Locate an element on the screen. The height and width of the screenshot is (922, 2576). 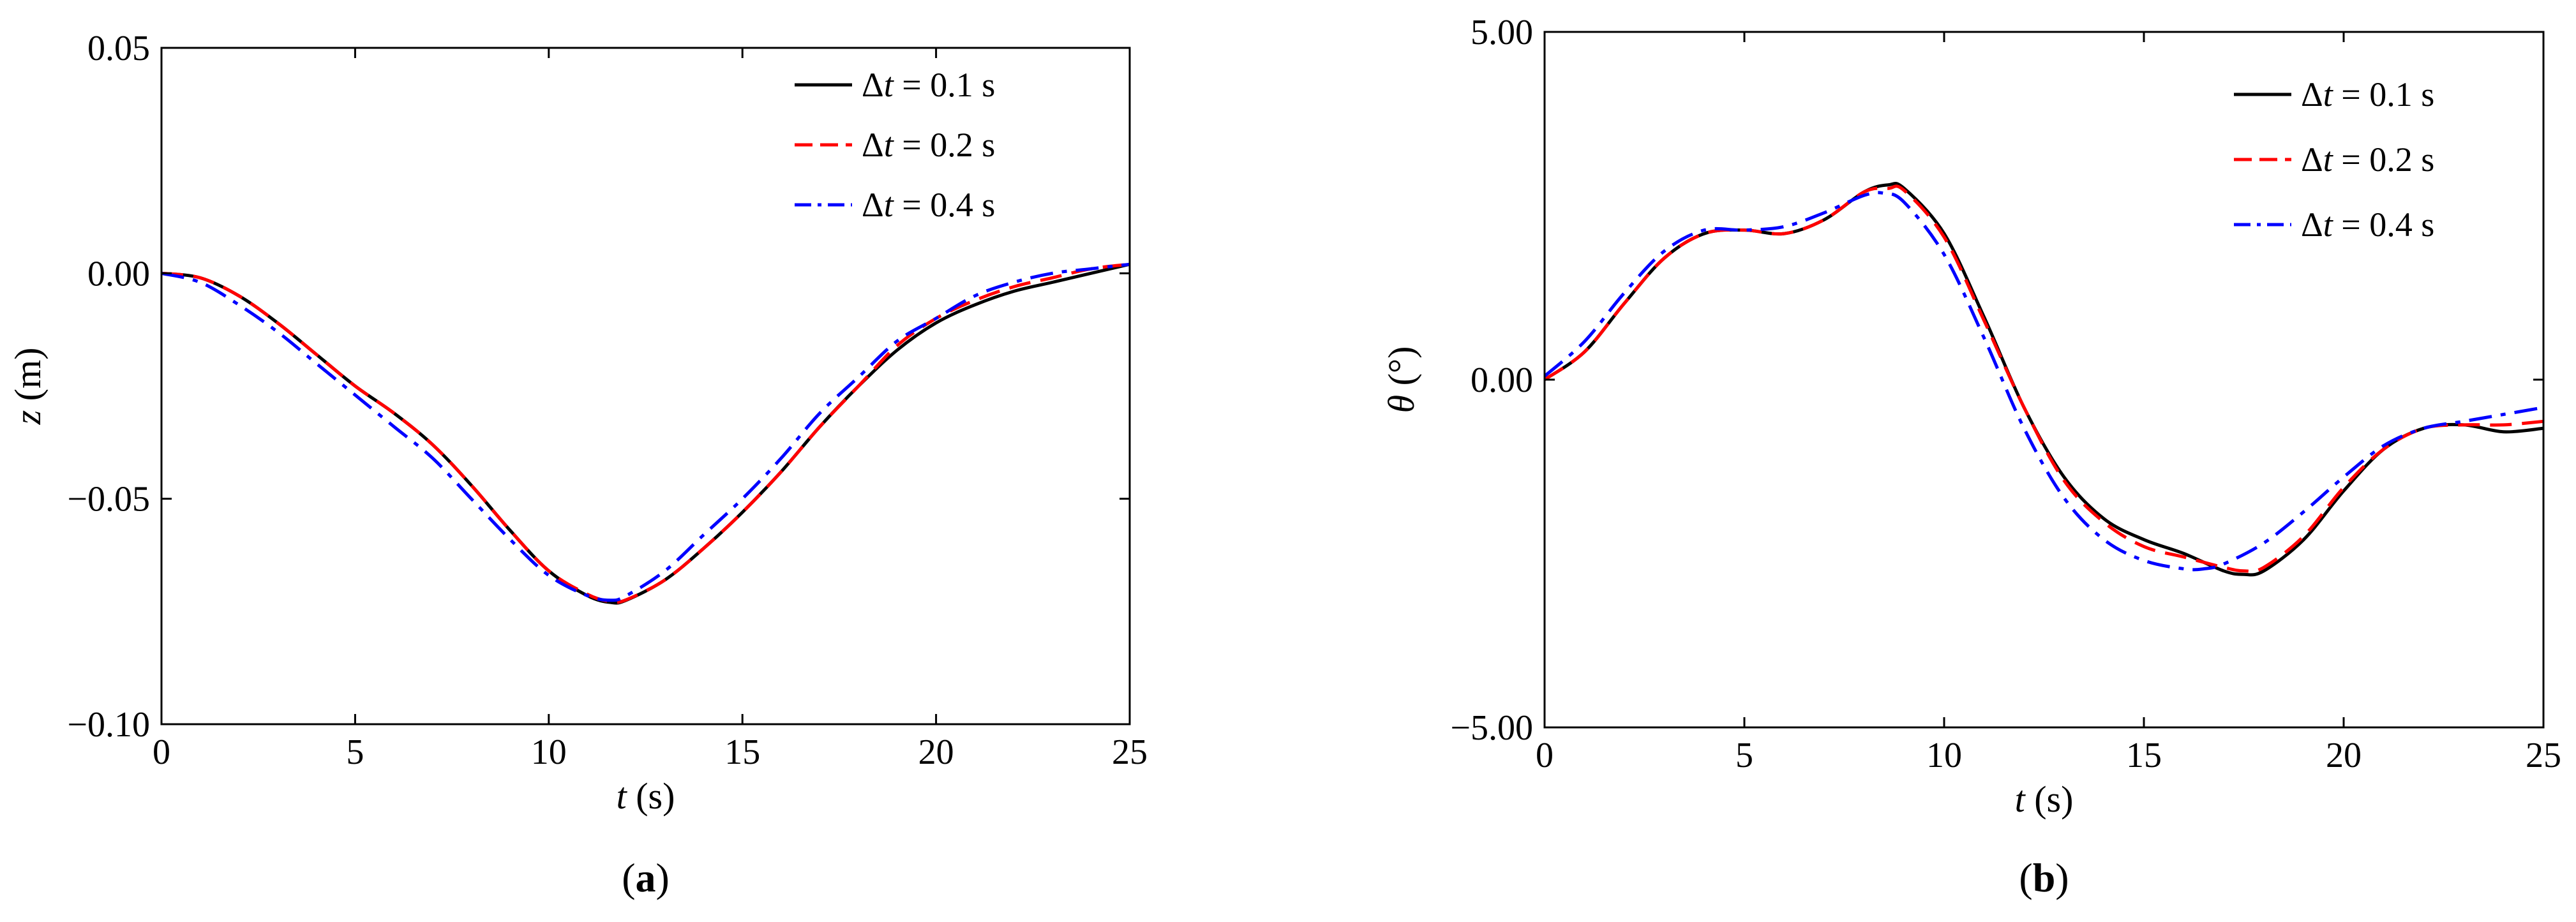
y-tick-label: −5.00 is located at coordinates (1491, 728).